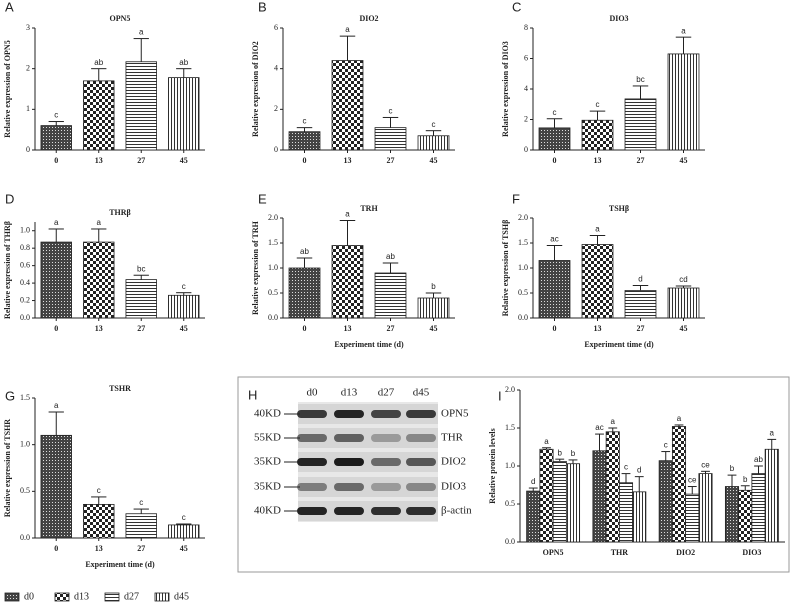 The width and height of the screenshot is (791, 602). What do you see at coordinates (141, 268) in the screenshot?
I see `significance-letter: bc` at bounding box center [141, 268].